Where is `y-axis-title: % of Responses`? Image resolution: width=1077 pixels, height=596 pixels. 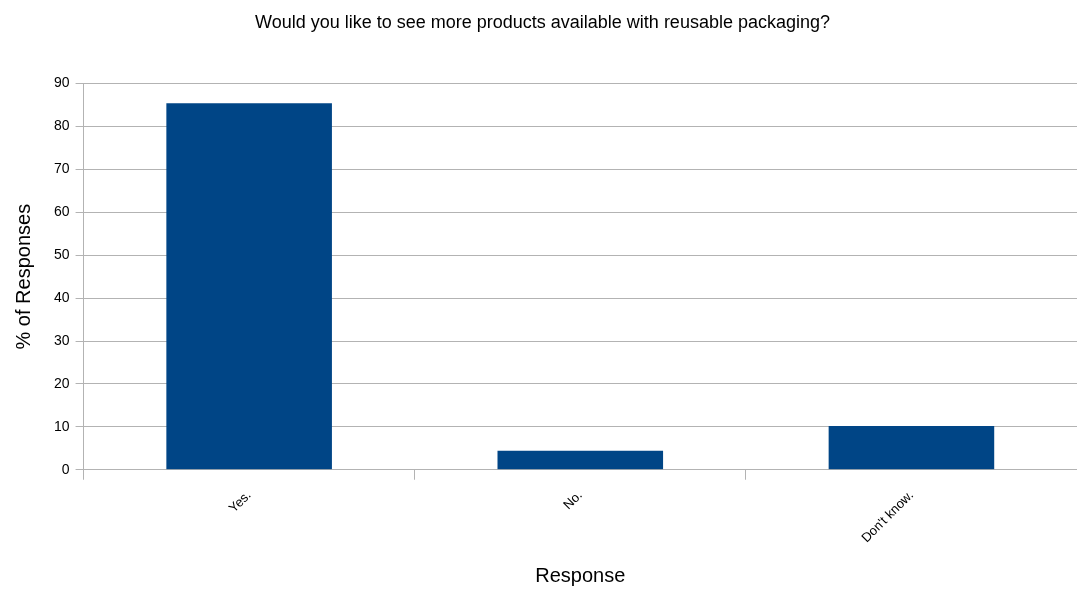
y-axis-title: % of Responses is located at coordinates (22, 276).